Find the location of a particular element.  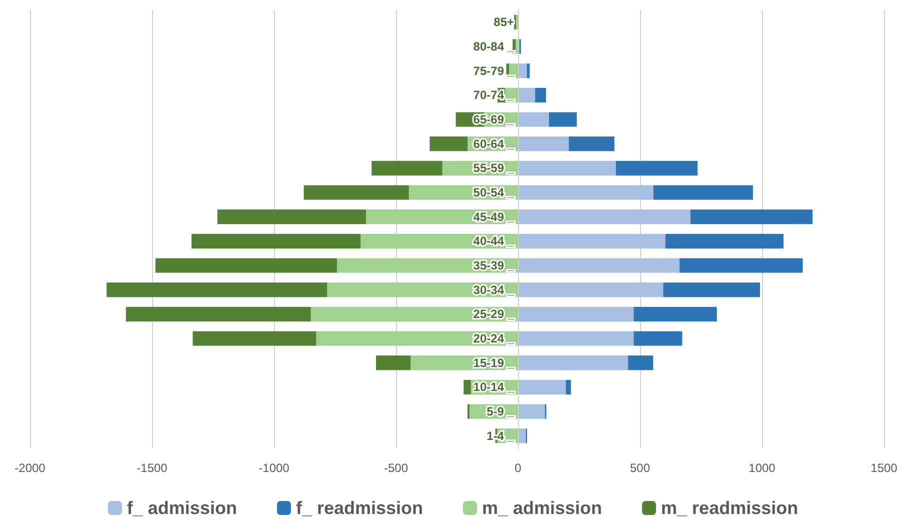

y-tick-label: 85+ is located at coordinates (504, 22).